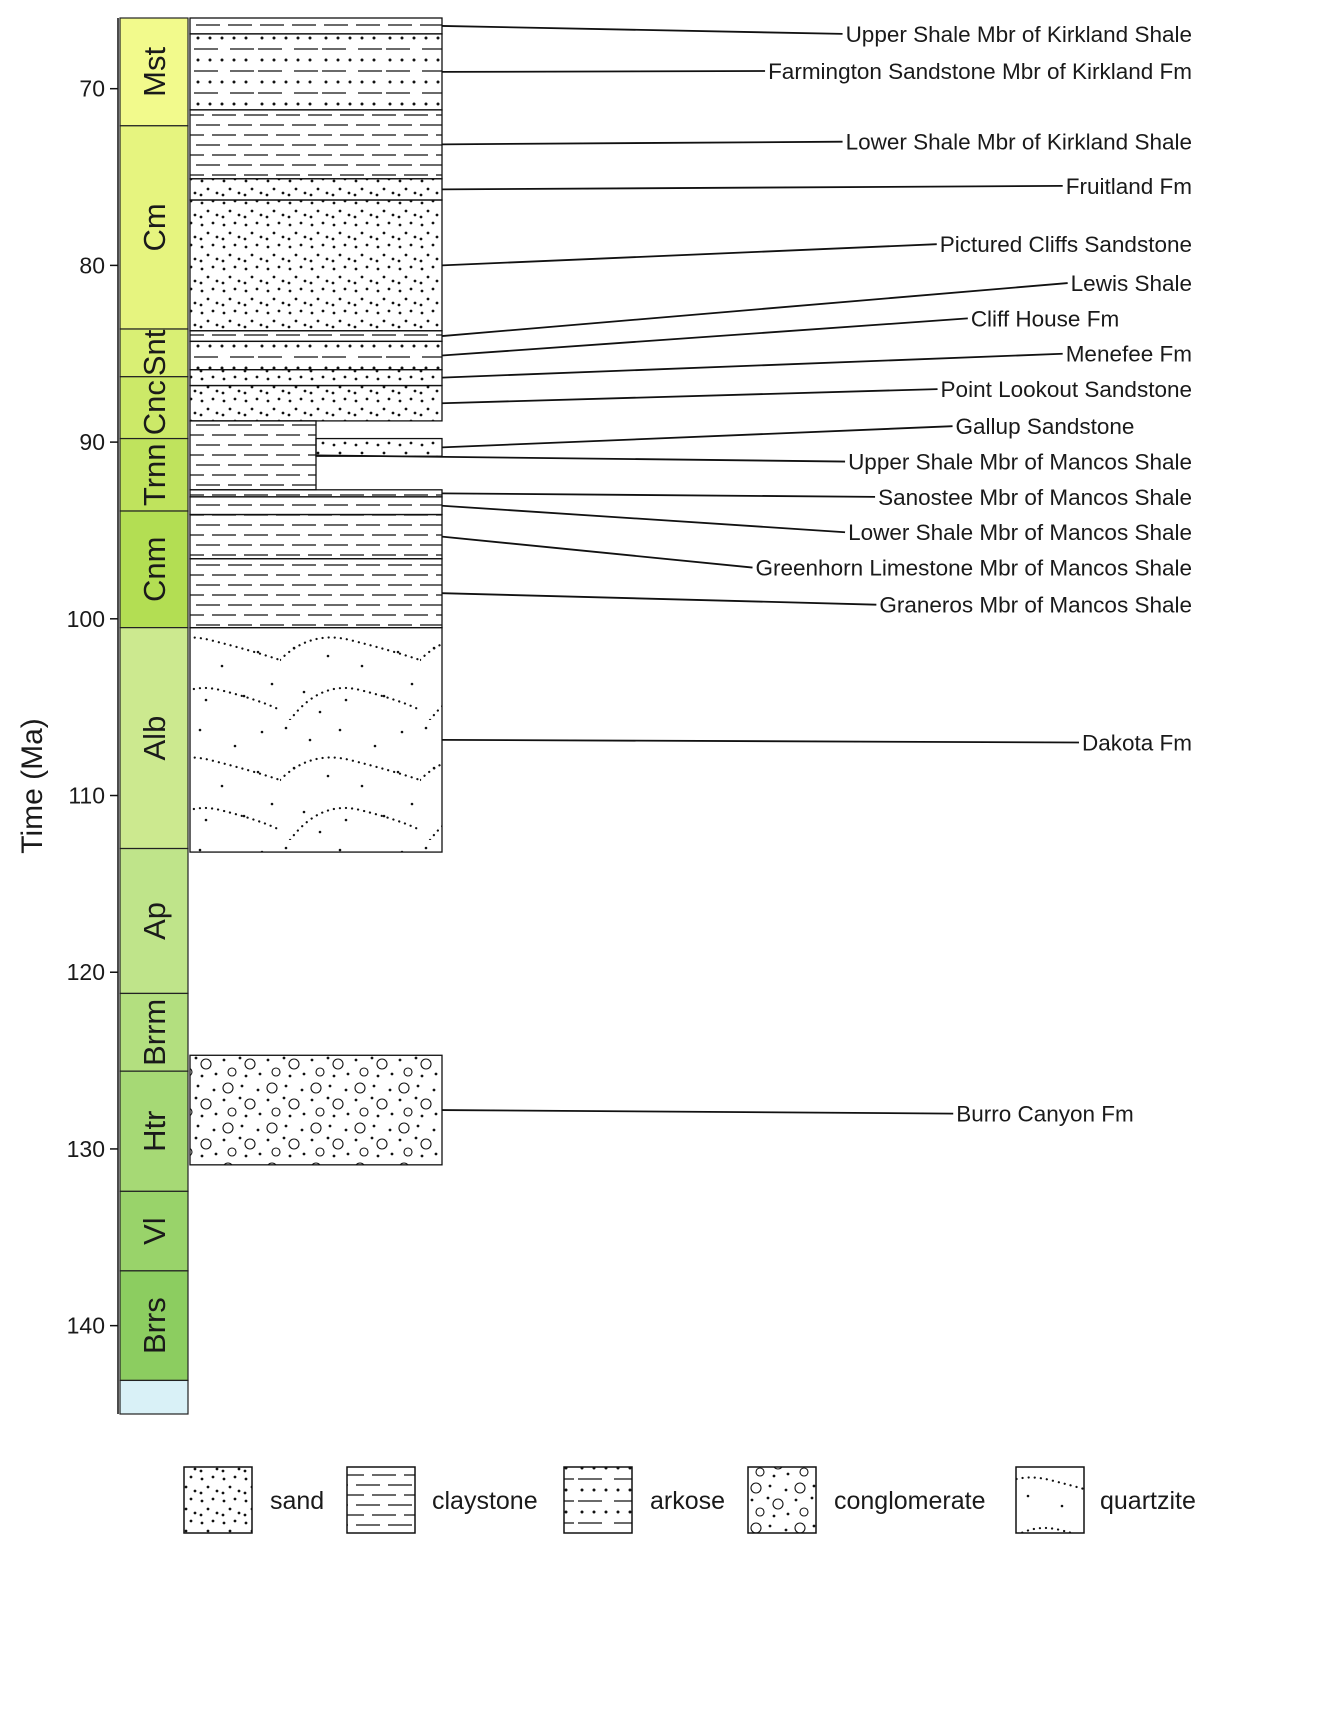 Image resolution: width=1344 pixels, height=1728 pixels. Describe the element at coordinates (980, 71) in the screenshot. I see `unit-label: Farmington Sandstone Mbr of Kirkland Fm` at that location.